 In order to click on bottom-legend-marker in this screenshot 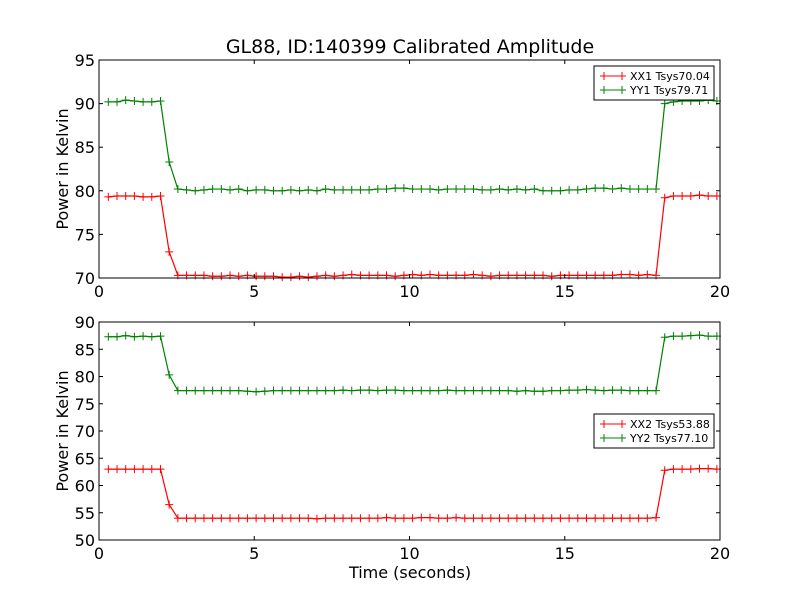, I will do `click(613, 438)`.